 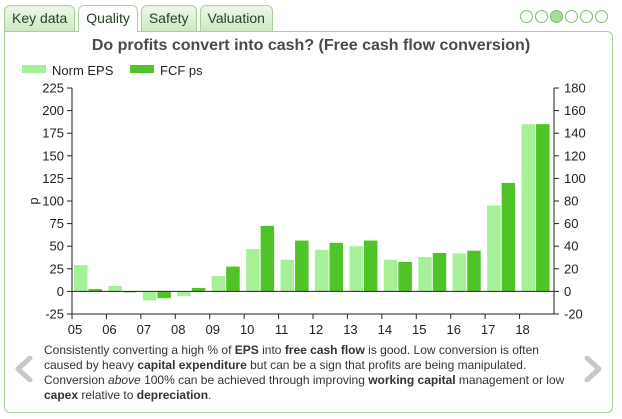 I want to click on legend-swatch-norm-eps, so click(x=34, y=69).